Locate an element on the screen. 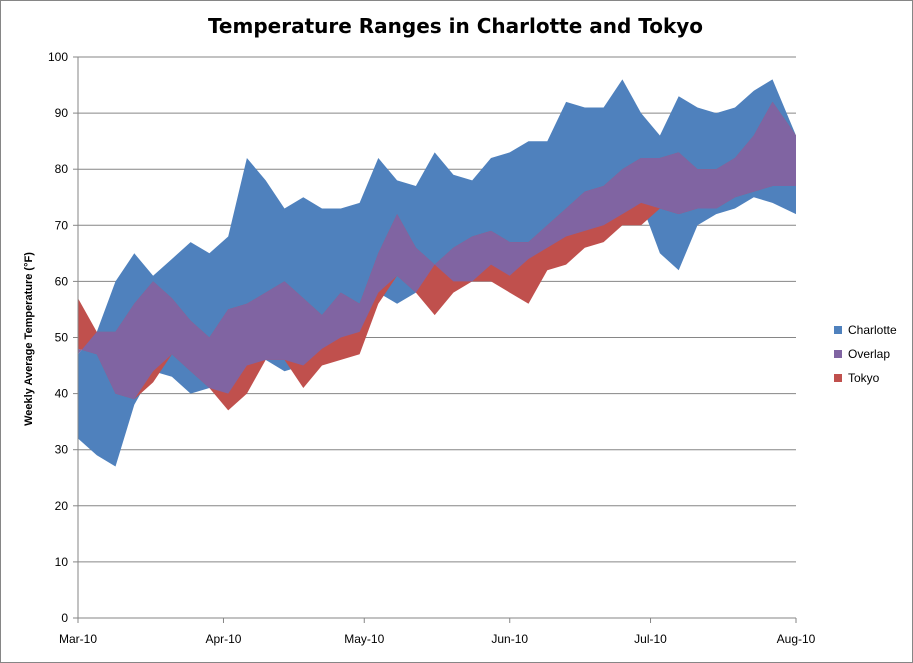 Image resolution: width=913 pixels, height=663 pixels. y-tick-label-10: 10 is located at coordinates (62, 562).